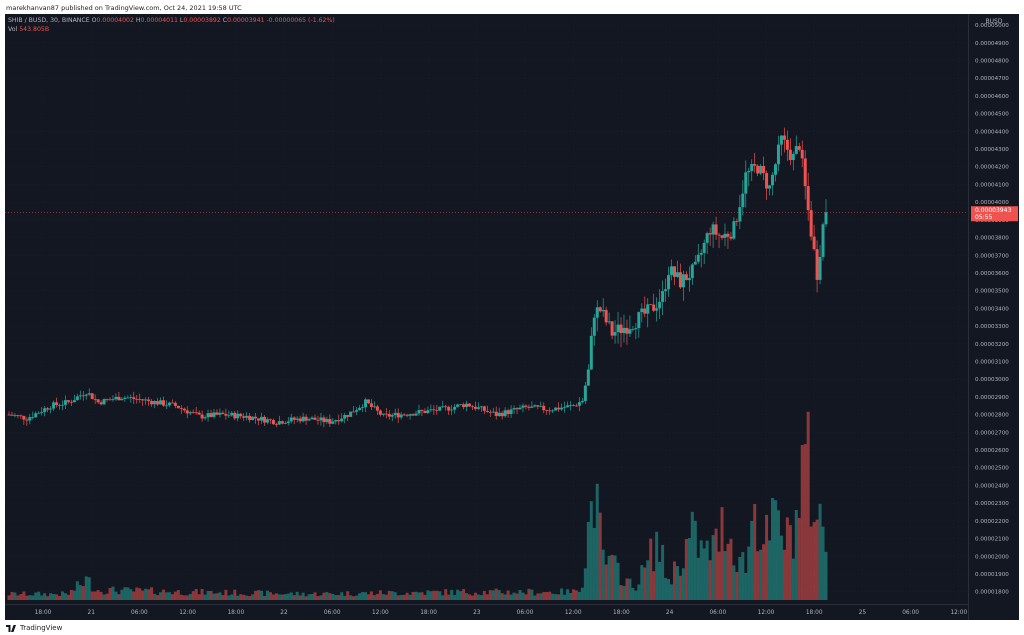  Describe the element at coordinates (992, 115) in the screenshot. I see `price-tick-label: 0.00004500` at that location.